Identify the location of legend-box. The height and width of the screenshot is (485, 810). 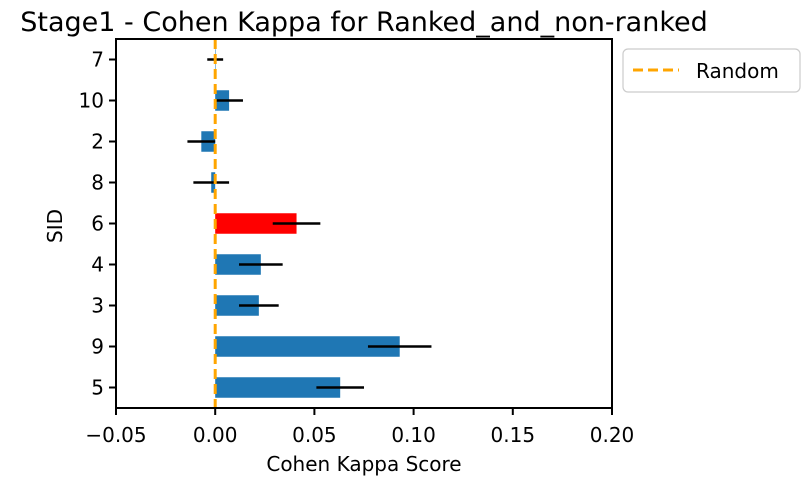
(711, 70).